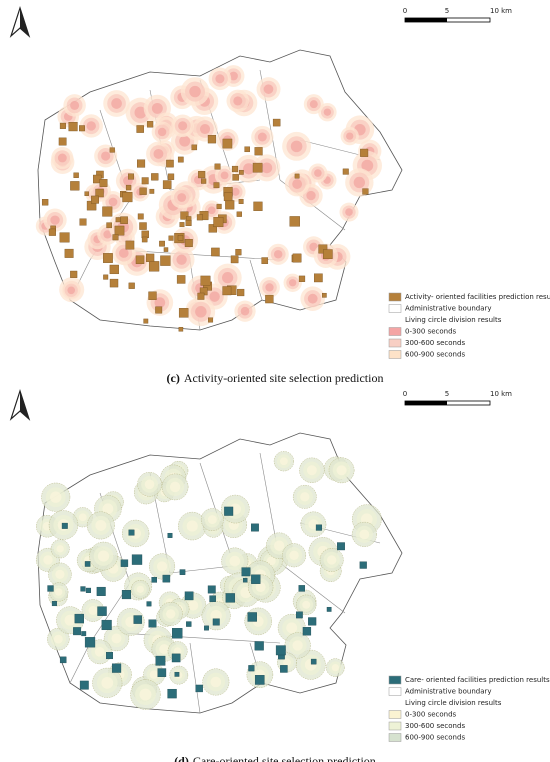 This screenshot has height=762, width=550. What do you see at coordinates (173, 378) in the screenshot?
I see `caption-label: (c)` at bounding box center [173, 378].